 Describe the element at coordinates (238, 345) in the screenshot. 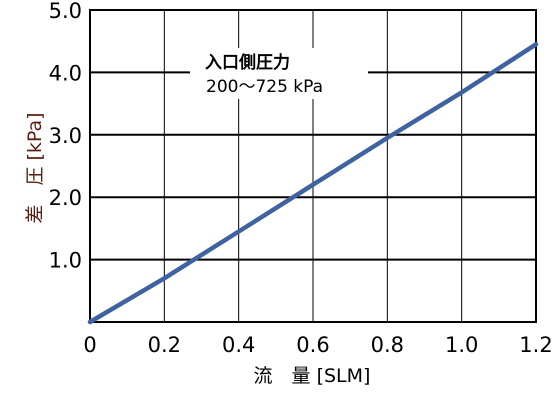

I see `x-tick-label: 0.4` at that location.